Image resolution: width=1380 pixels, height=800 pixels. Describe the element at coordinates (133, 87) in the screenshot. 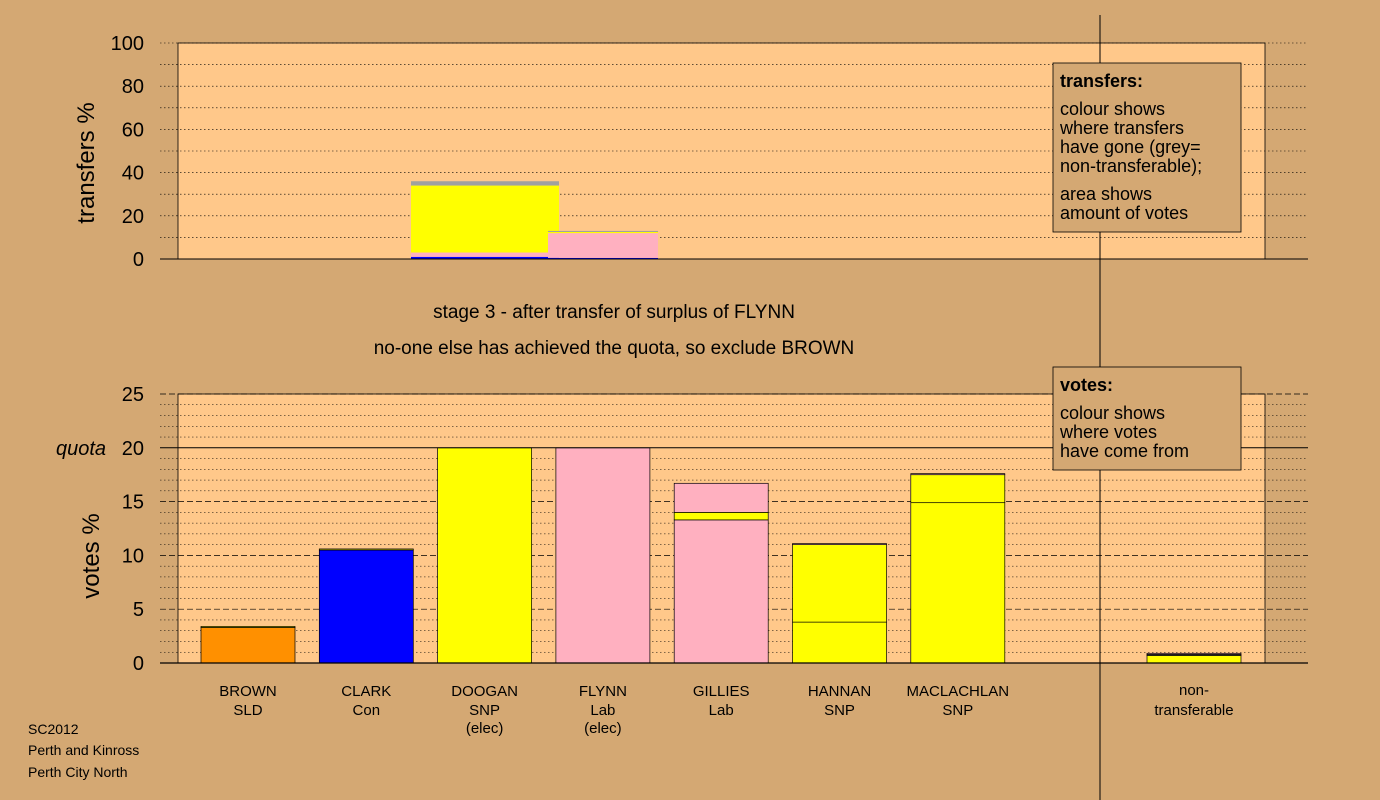

I see `transfers-tick-label: 80` at that location.